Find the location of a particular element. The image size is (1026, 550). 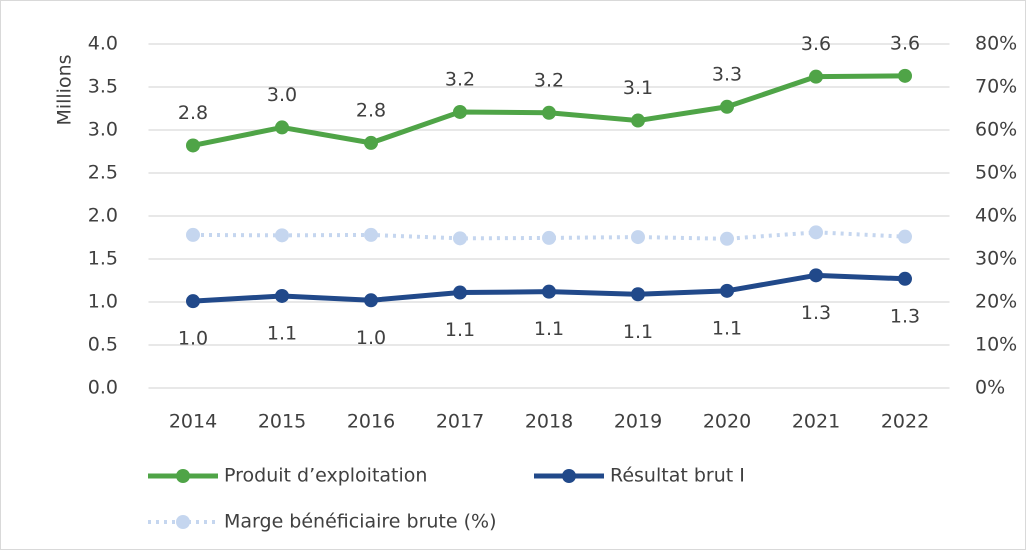

y-tick-label: 1.5 is located at coordinates (103, 259).